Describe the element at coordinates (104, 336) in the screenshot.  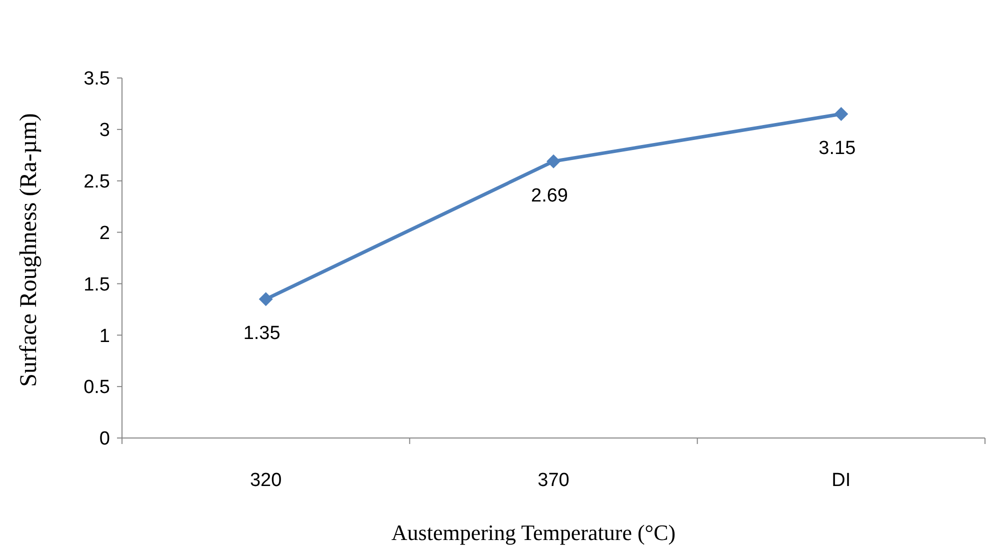
I see `y-tick-label: 1` at that location.